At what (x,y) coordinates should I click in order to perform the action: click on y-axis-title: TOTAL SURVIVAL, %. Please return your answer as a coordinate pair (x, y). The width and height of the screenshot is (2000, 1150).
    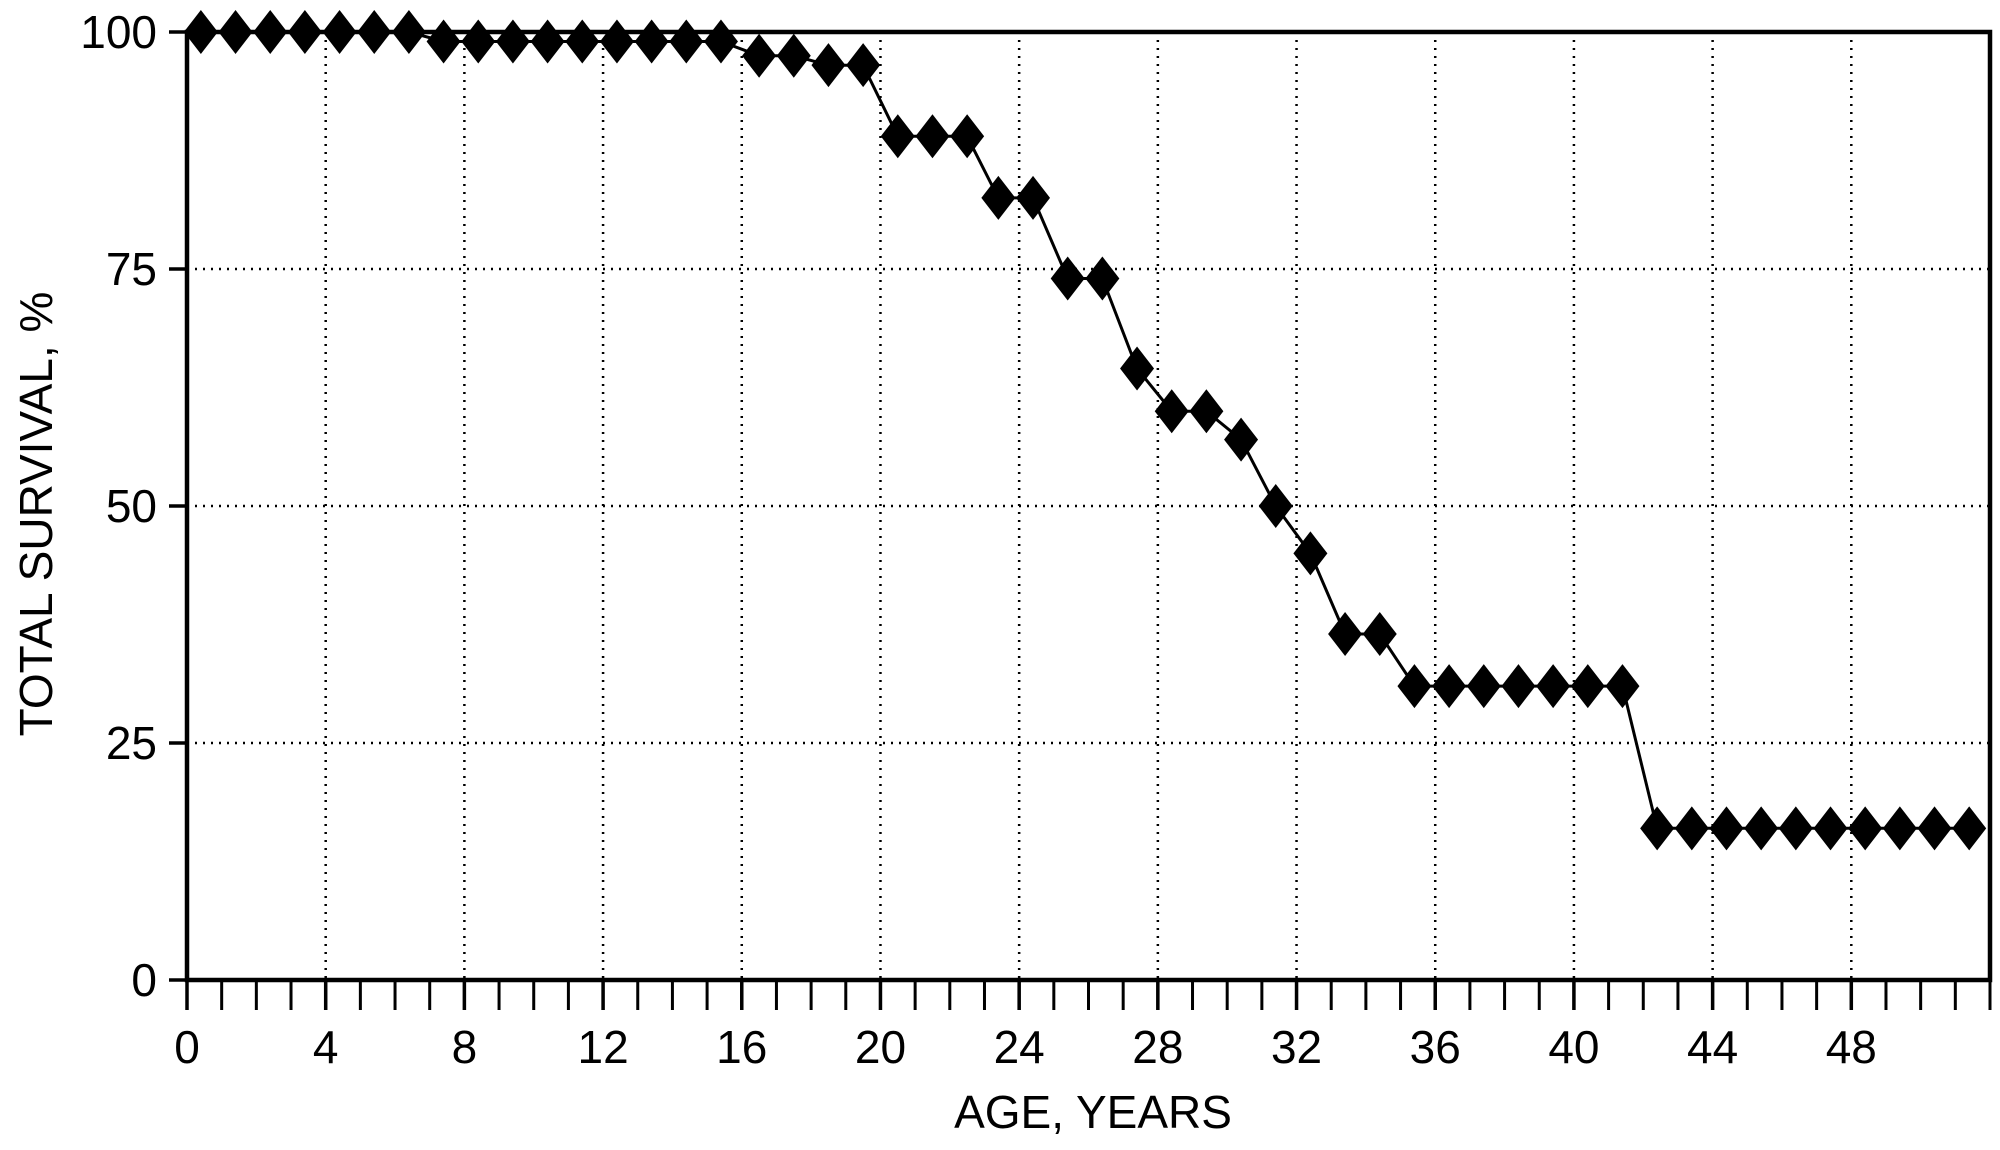
    Looking at the image, I should click on (36, 514).